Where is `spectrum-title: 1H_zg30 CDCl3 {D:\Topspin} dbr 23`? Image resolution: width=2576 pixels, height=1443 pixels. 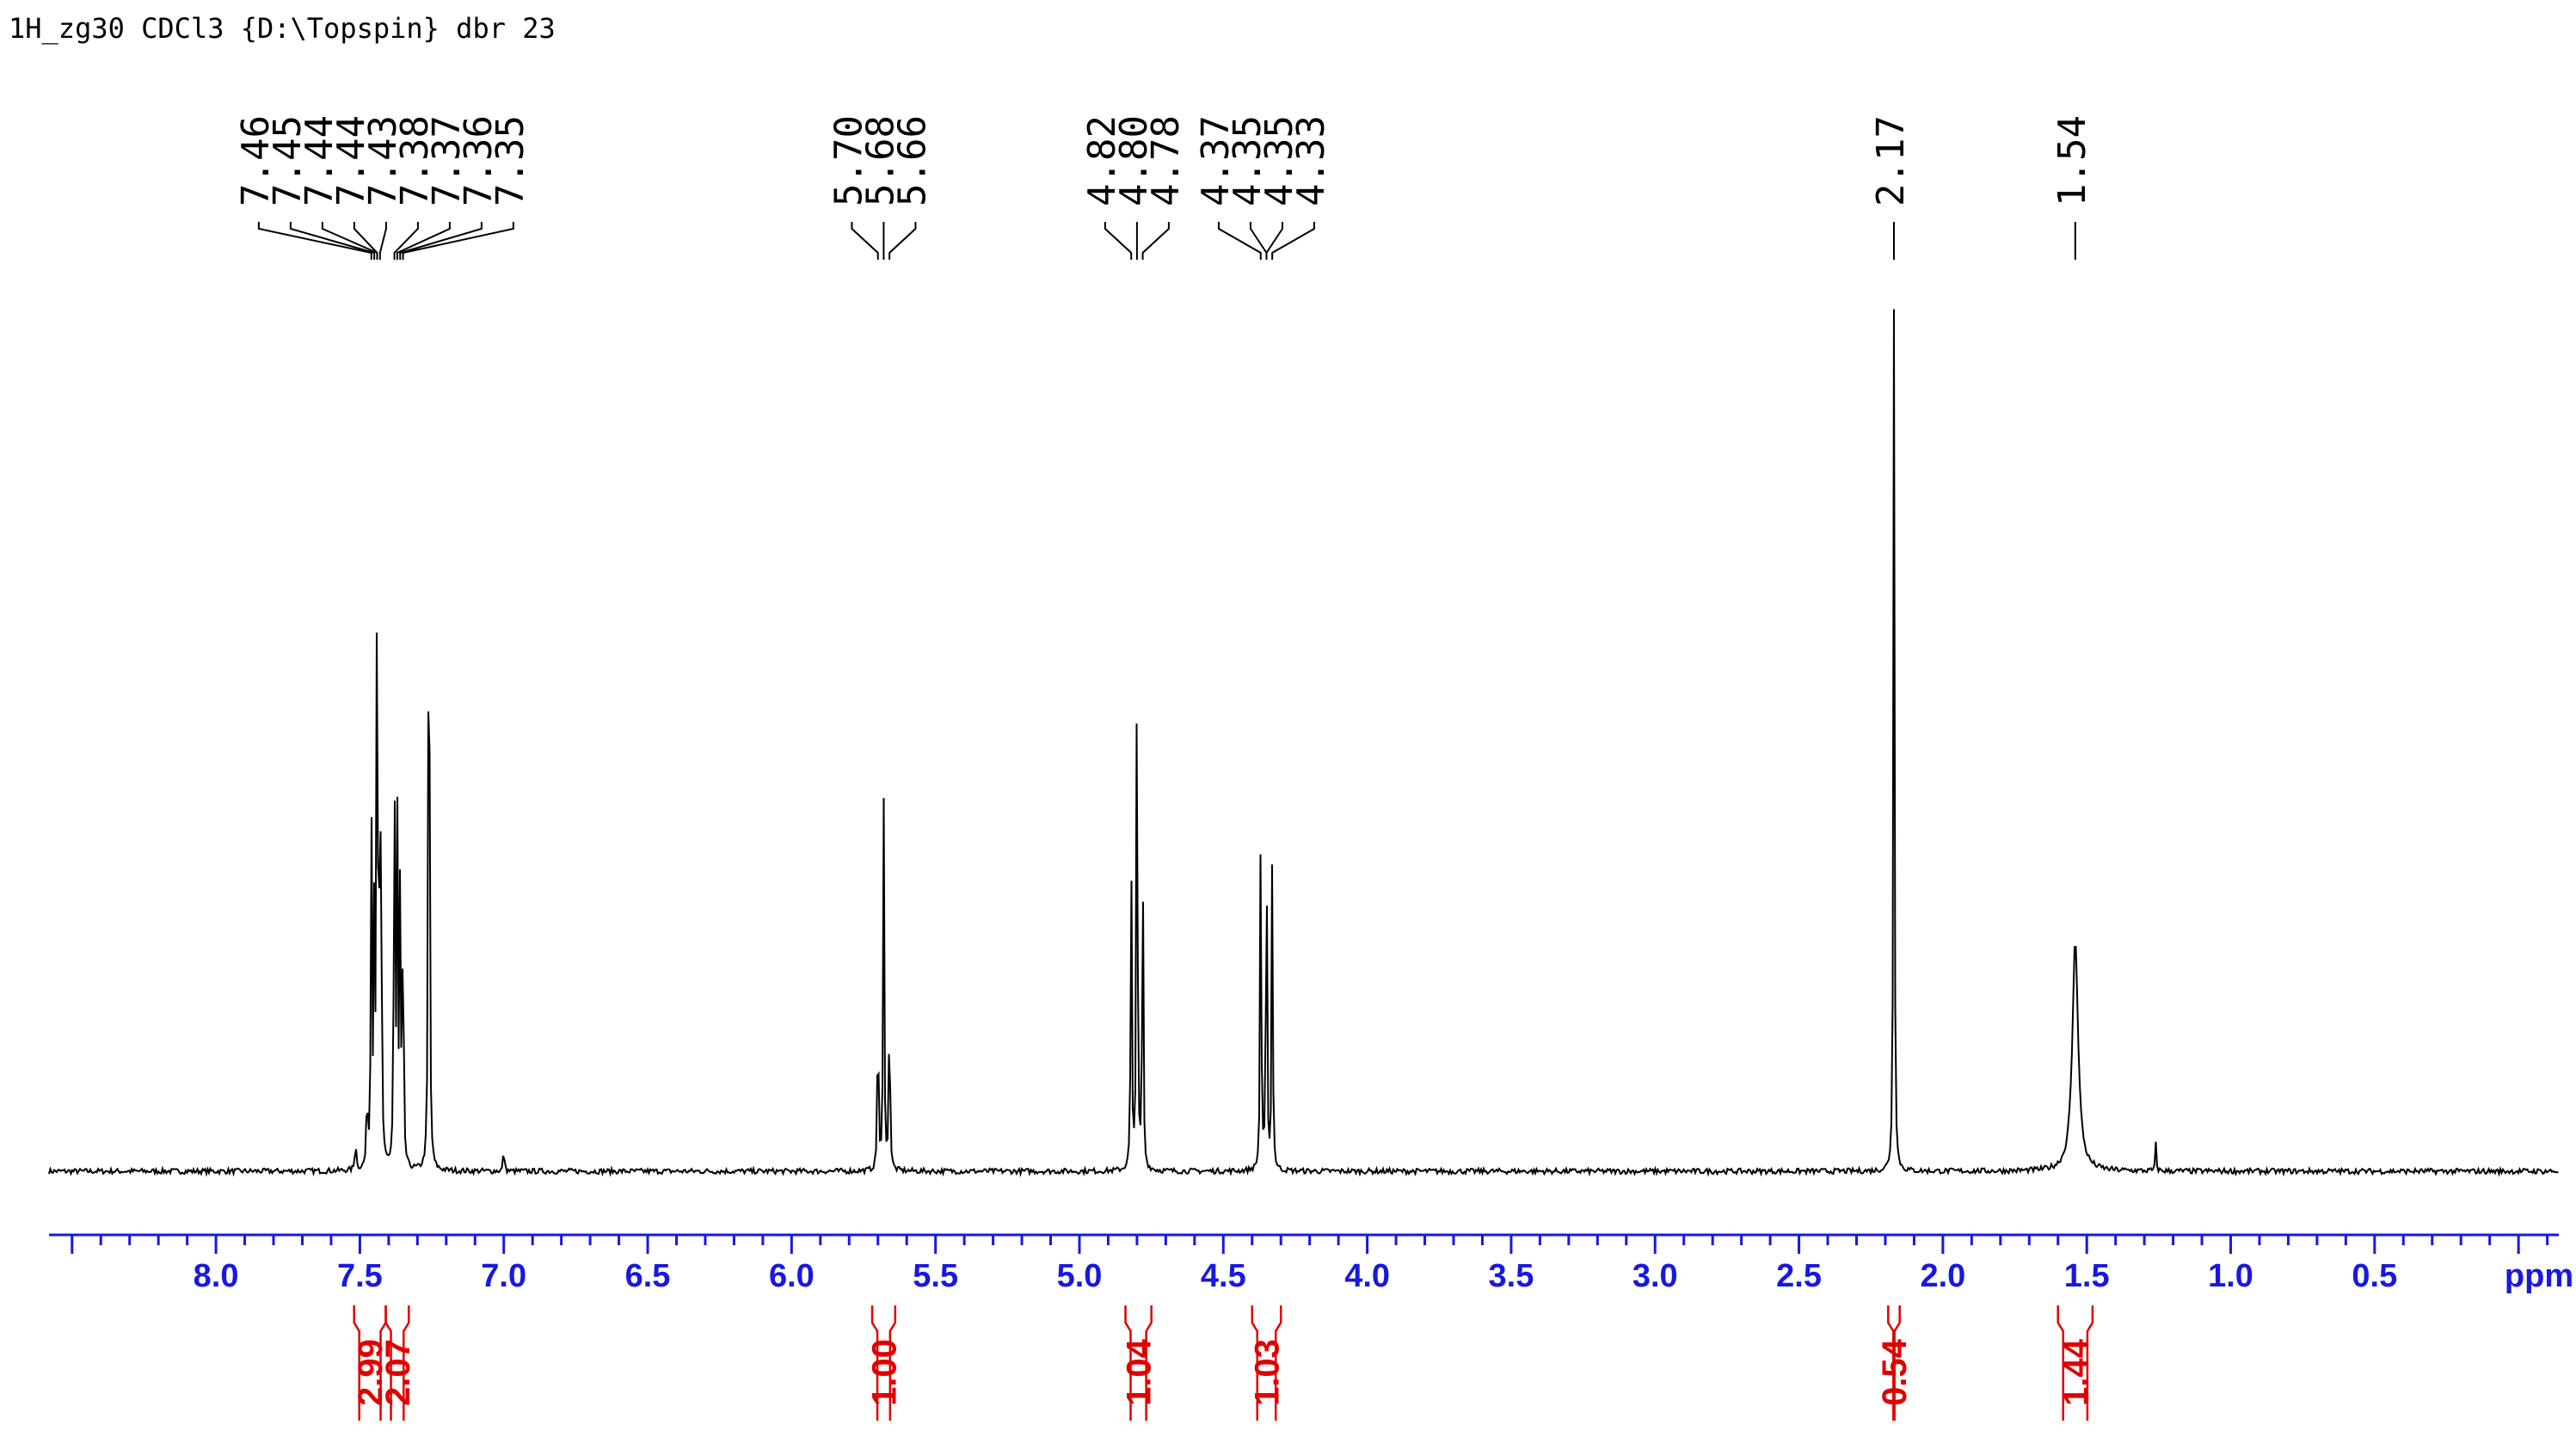
spectrum-title: 1H_zg30 CDCl3 {D:\Topspin} dbr 23 is located at coordinates (282, 29).